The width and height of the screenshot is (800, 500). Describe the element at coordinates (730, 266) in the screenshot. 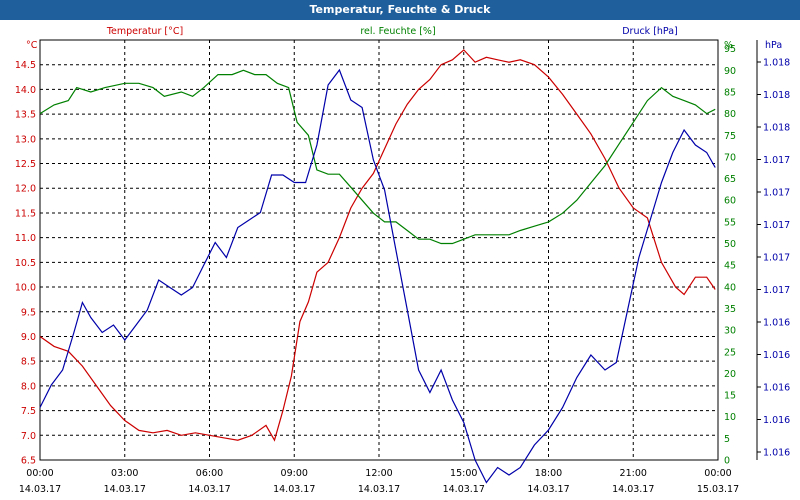

I see `humidity-tick-label: 45` at that location.